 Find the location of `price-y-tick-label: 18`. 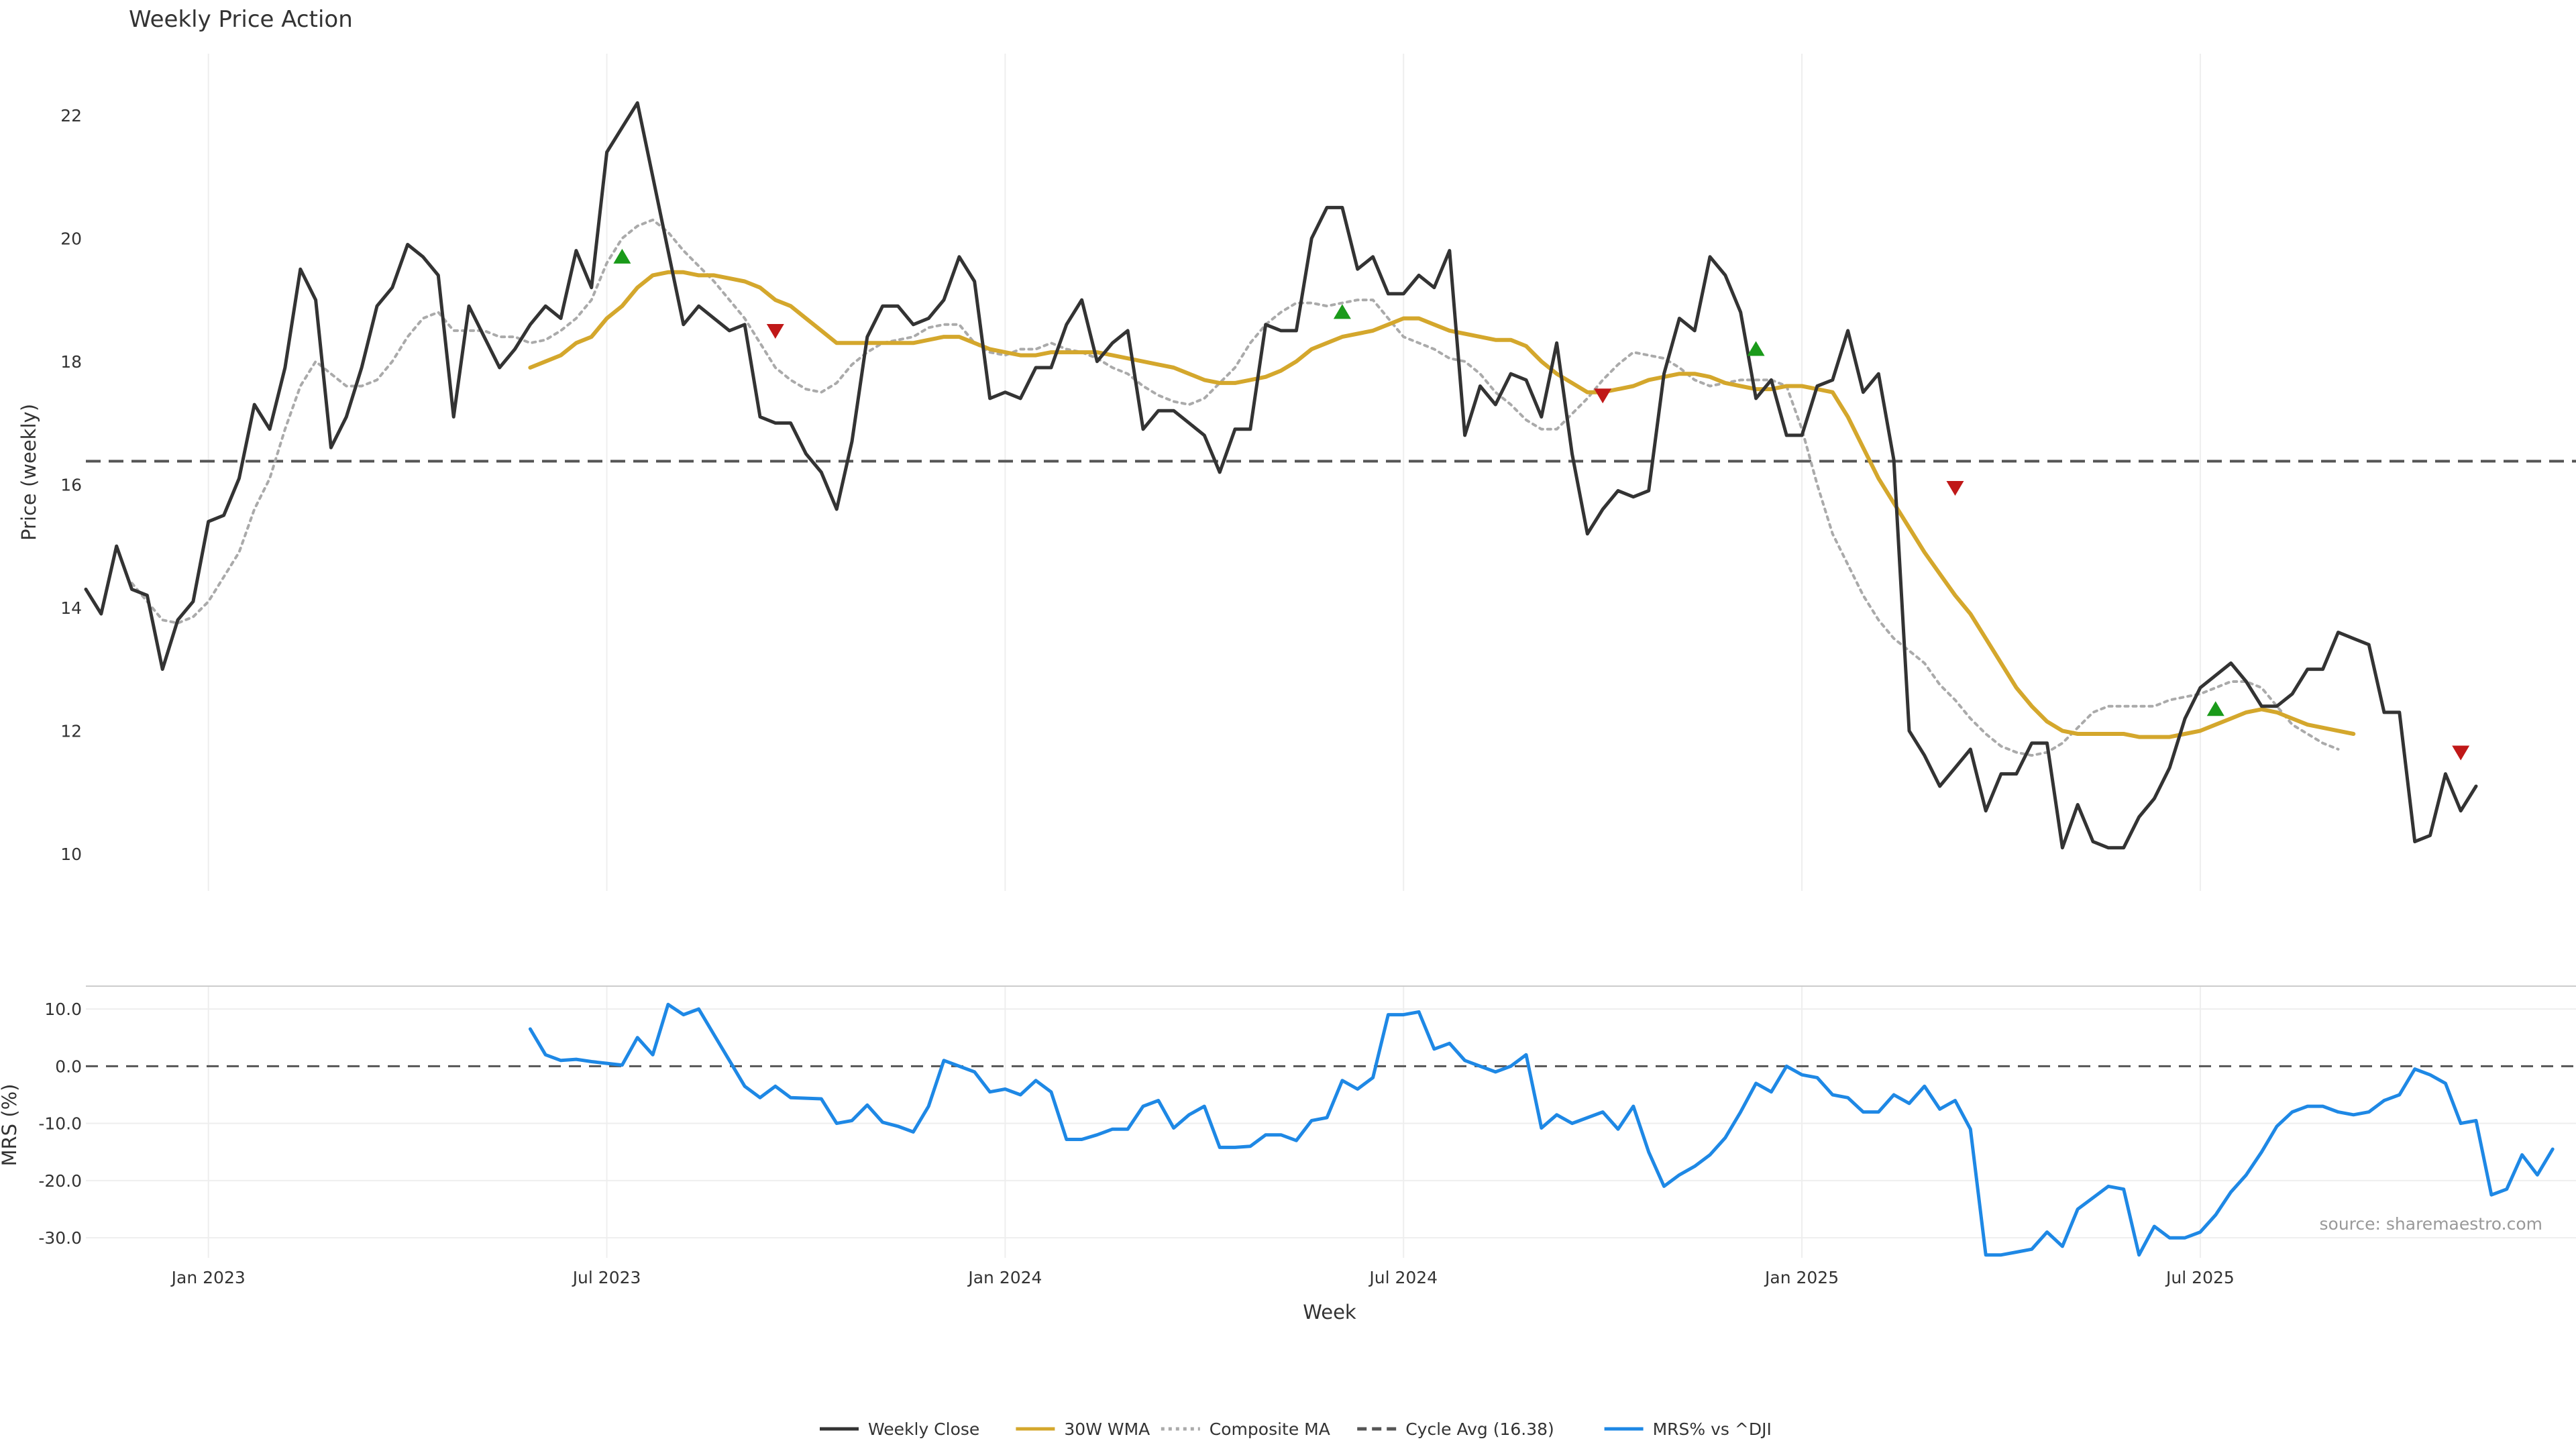

price-y-tick-label: 18 is located at coordinates (71, 362).